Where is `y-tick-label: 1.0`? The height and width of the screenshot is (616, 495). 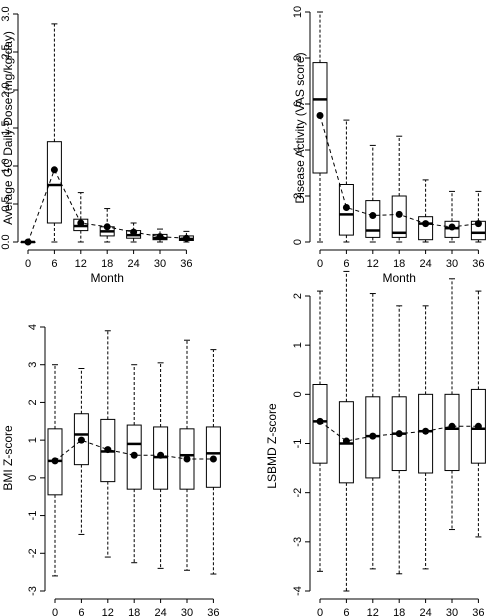 y-tick-label: 1.0 is located at coordinates (6, 165).